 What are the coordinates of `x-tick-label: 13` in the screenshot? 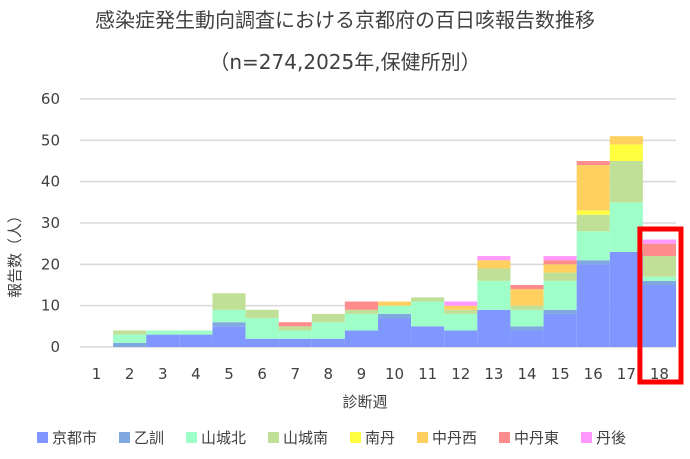 It's located at (493, 374).